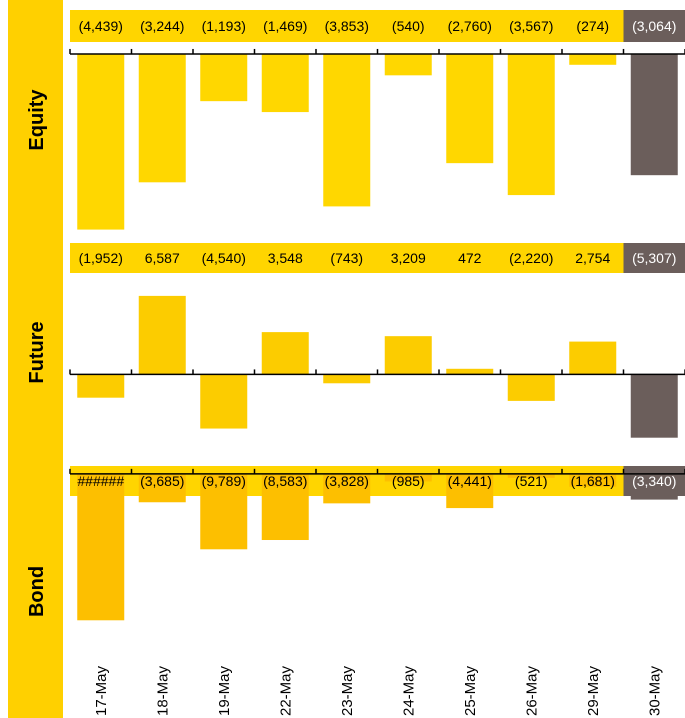 The height and width of the screenshot is (718, 685). I want to click on bond-value-label: (9,789), so click(224, 481).